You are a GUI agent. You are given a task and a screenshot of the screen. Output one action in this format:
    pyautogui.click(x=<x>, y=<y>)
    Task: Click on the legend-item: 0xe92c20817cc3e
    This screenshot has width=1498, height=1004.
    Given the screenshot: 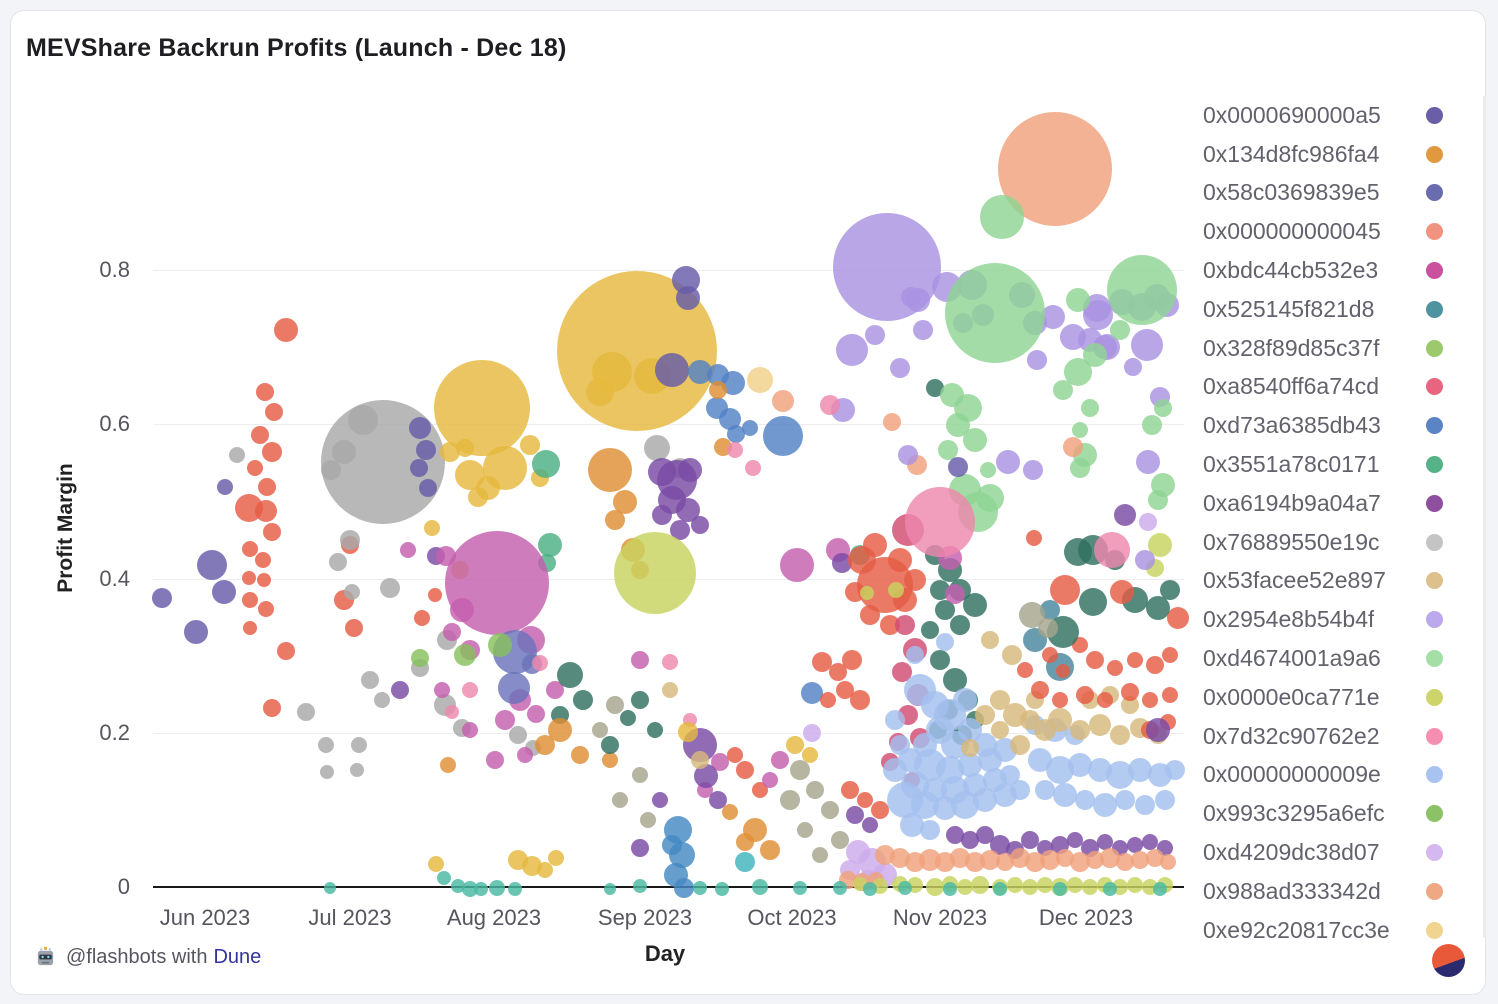 What is the action you would take?
    pyautogui.click(x=1334, y=930)
    